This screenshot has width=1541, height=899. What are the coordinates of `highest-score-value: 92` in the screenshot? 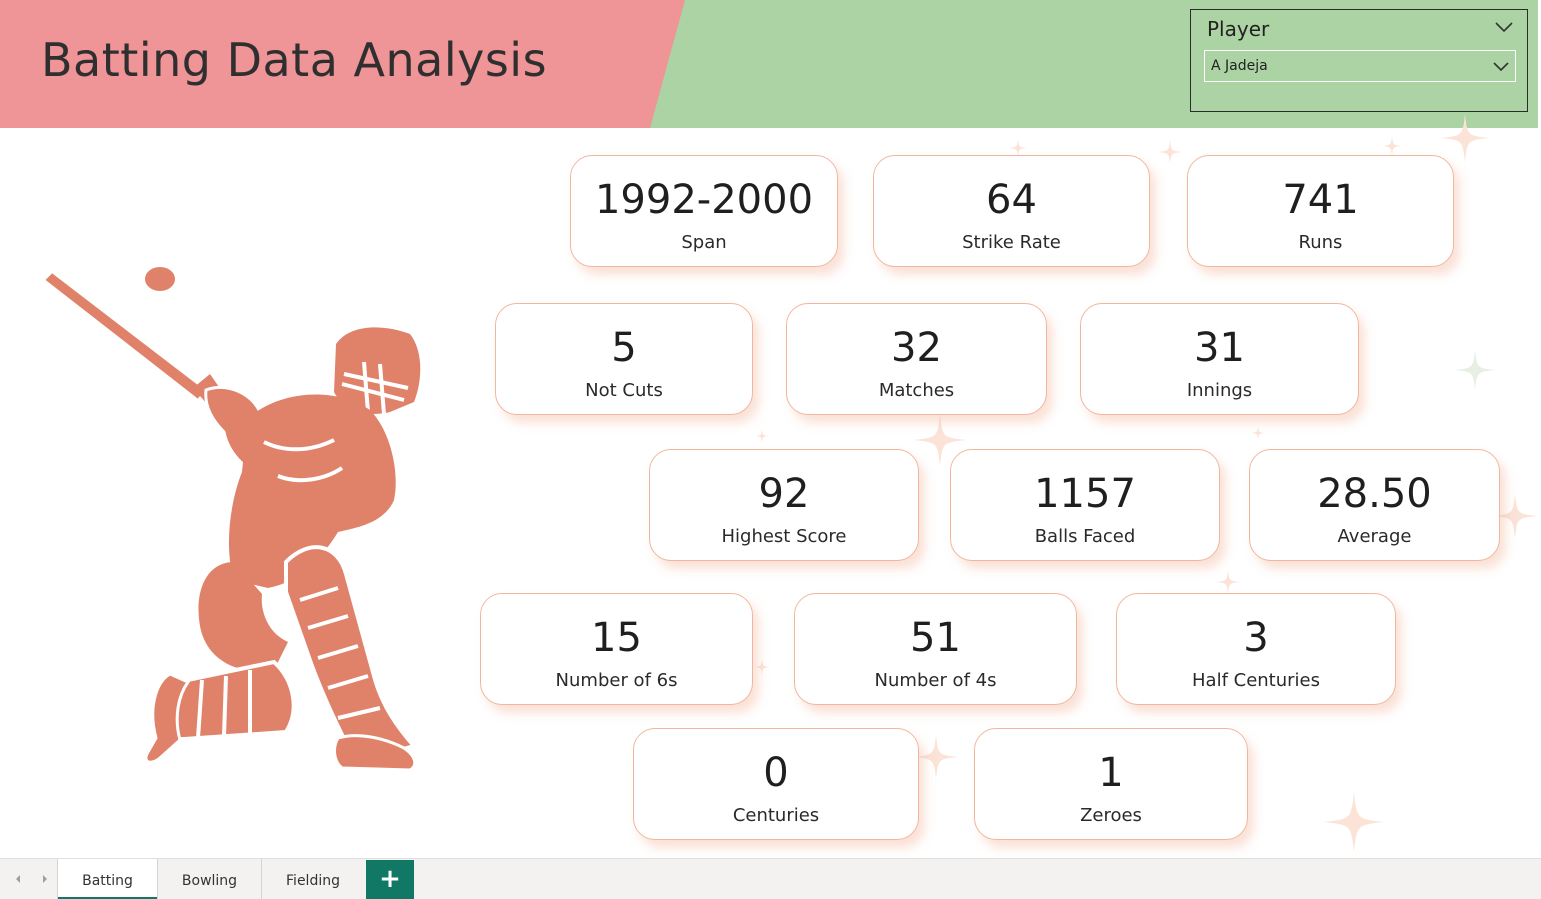 It's located at (784, 494).